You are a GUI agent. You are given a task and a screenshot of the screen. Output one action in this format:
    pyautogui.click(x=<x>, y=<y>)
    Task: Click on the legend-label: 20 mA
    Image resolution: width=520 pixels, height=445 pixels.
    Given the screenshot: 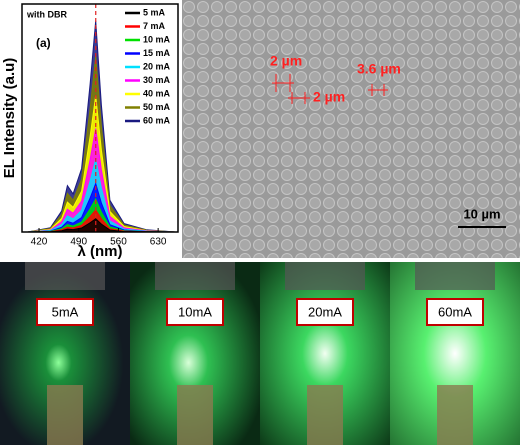 What is the action you would take?
    pyautogui.click(x=157, y=66)
    